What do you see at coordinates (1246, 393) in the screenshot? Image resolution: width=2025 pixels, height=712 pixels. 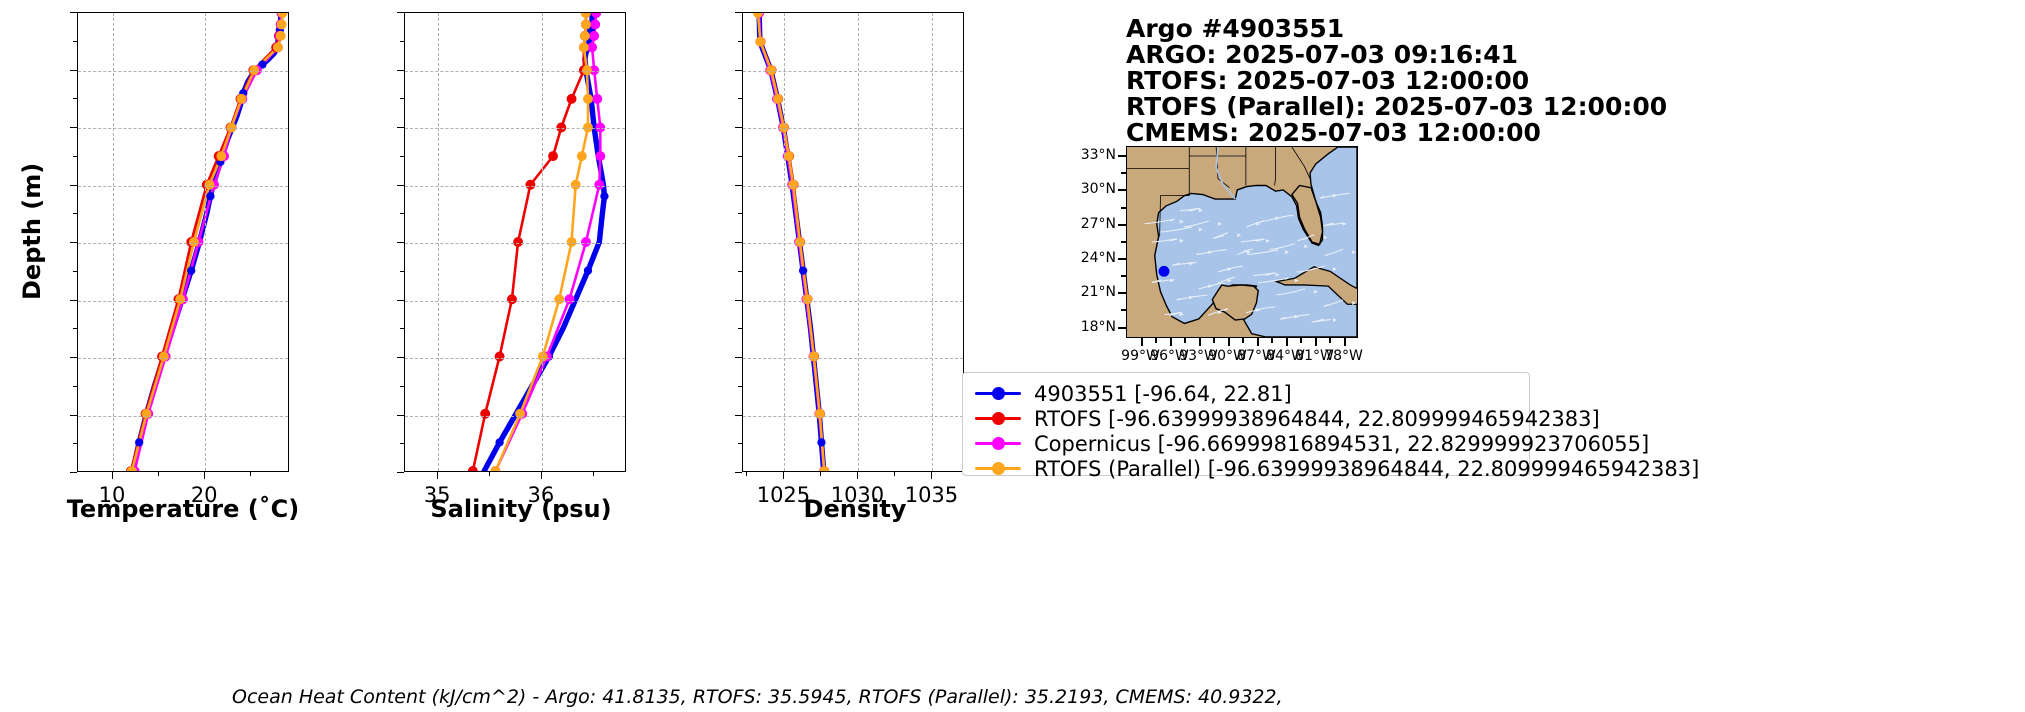 I see `legend-item-argo: 4903551 [-96.64, 22.81]` at bounding box center [1246, 393].